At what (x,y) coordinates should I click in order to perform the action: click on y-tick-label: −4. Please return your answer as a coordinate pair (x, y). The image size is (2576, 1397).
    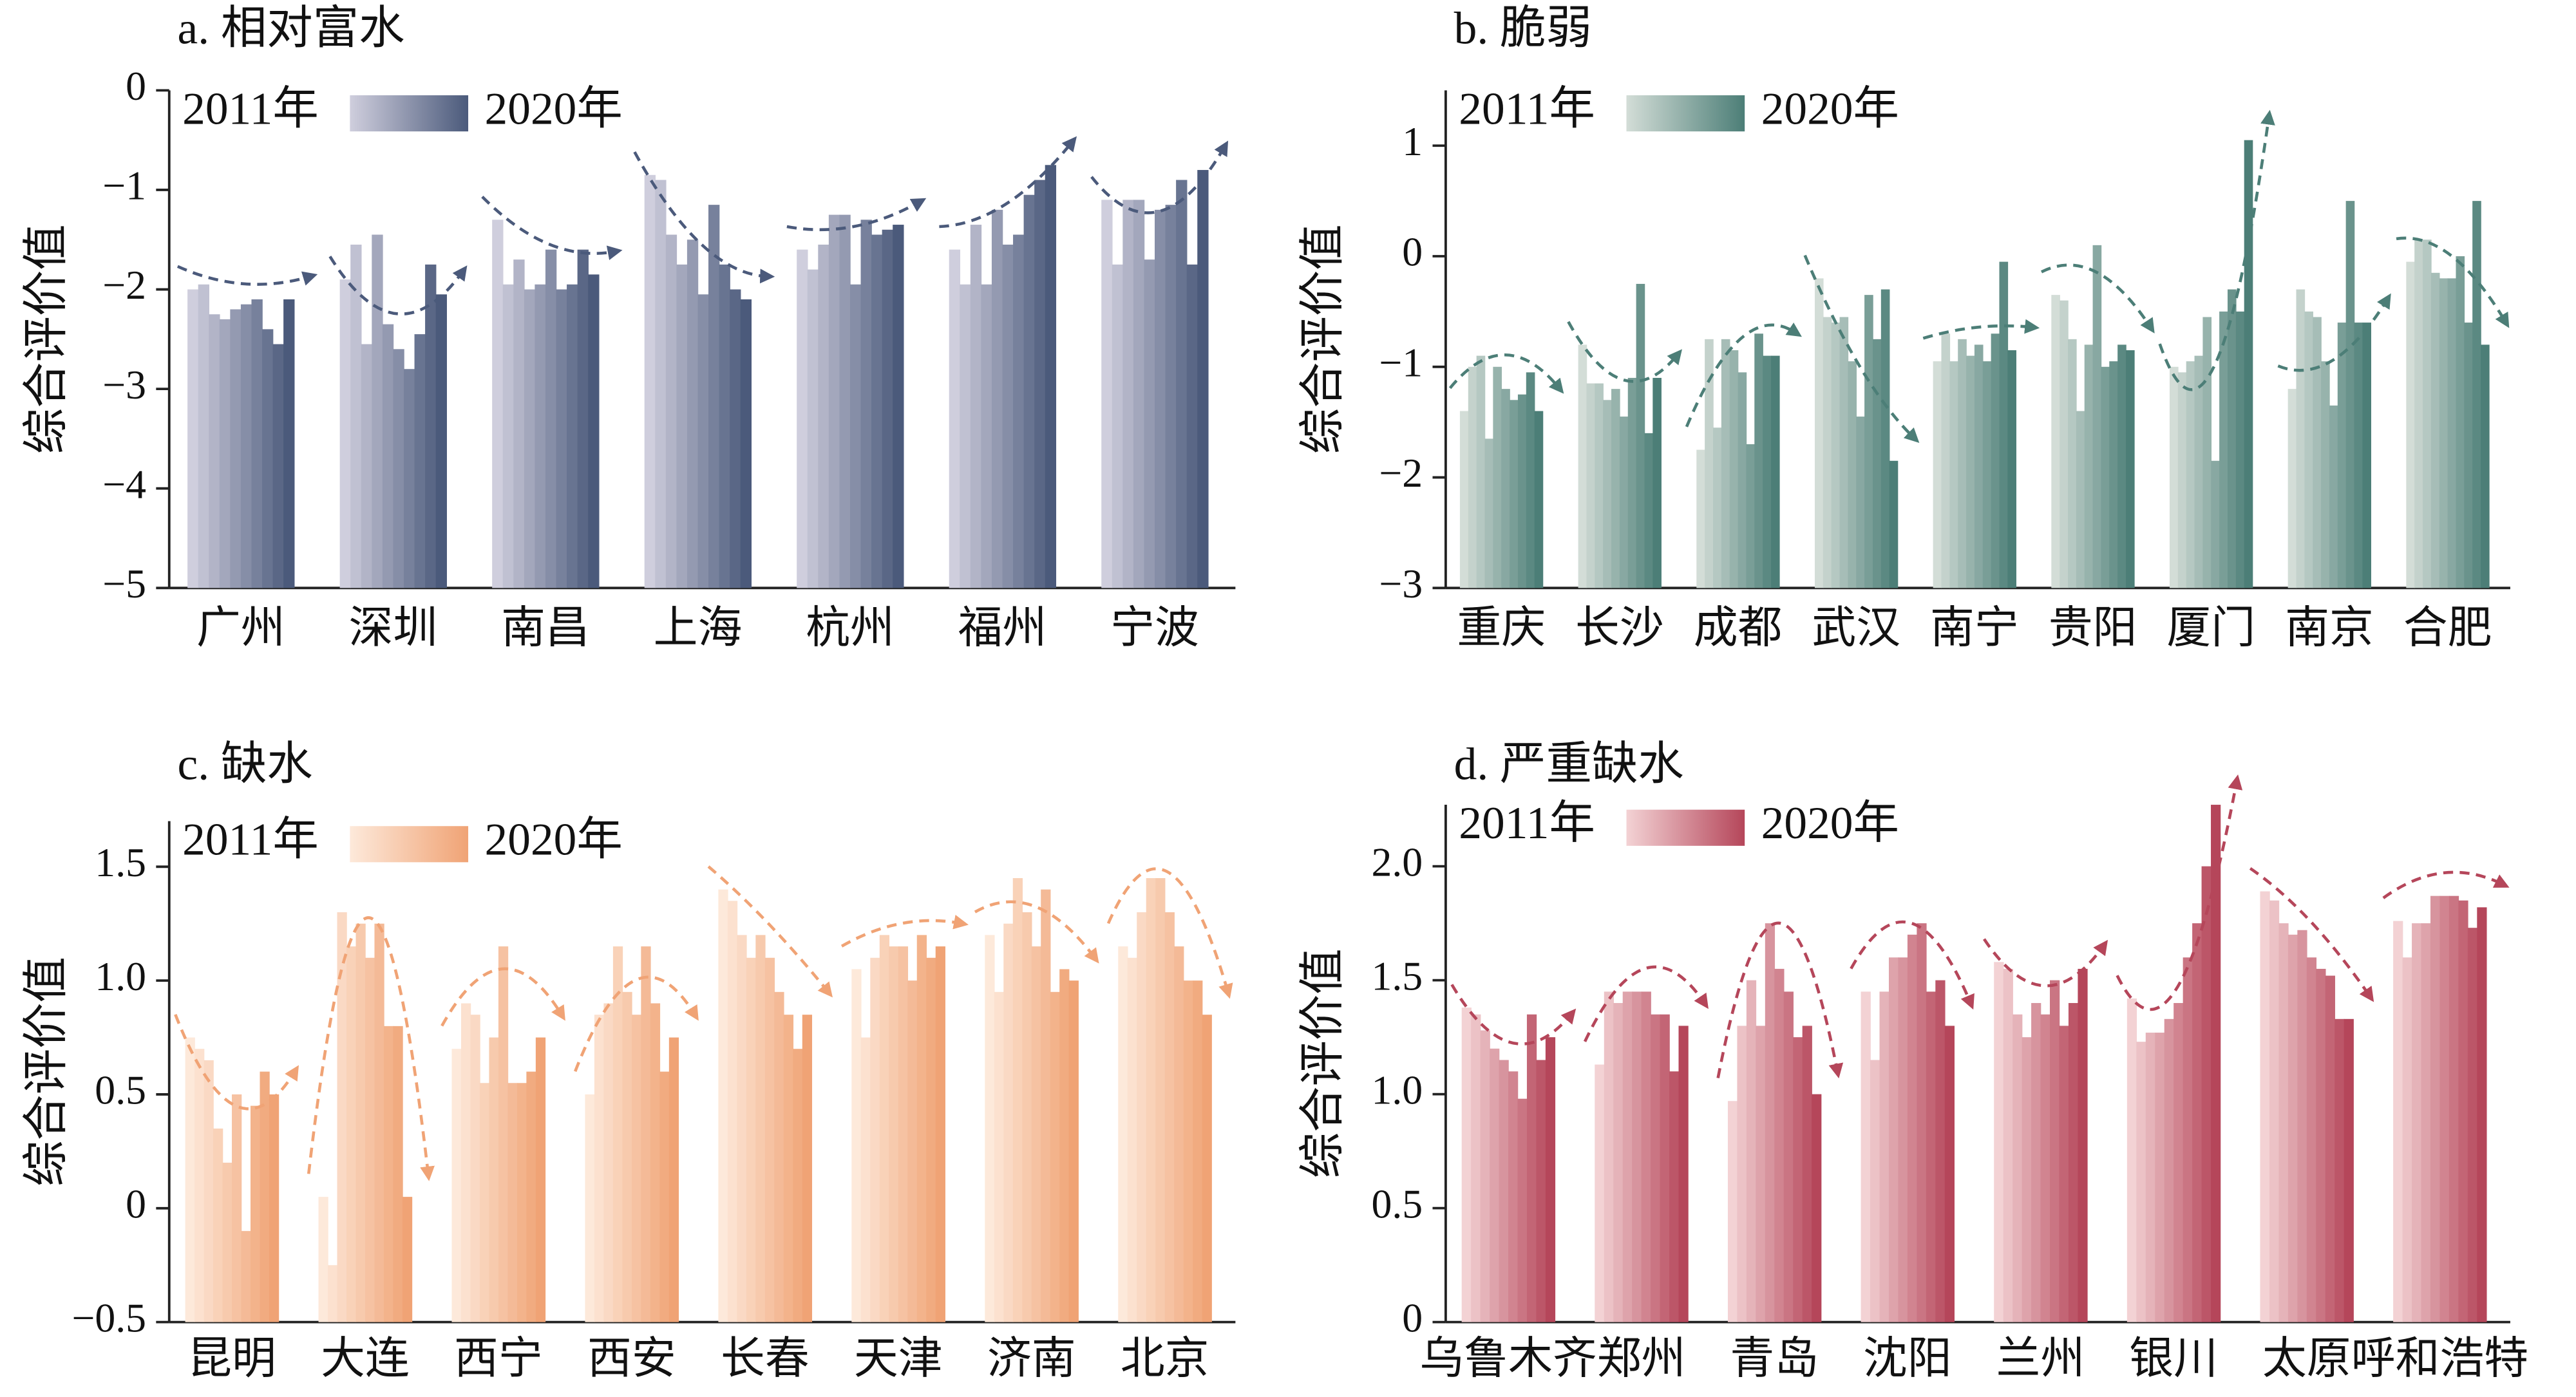
    Looking at the image, I should click on (124, 484).